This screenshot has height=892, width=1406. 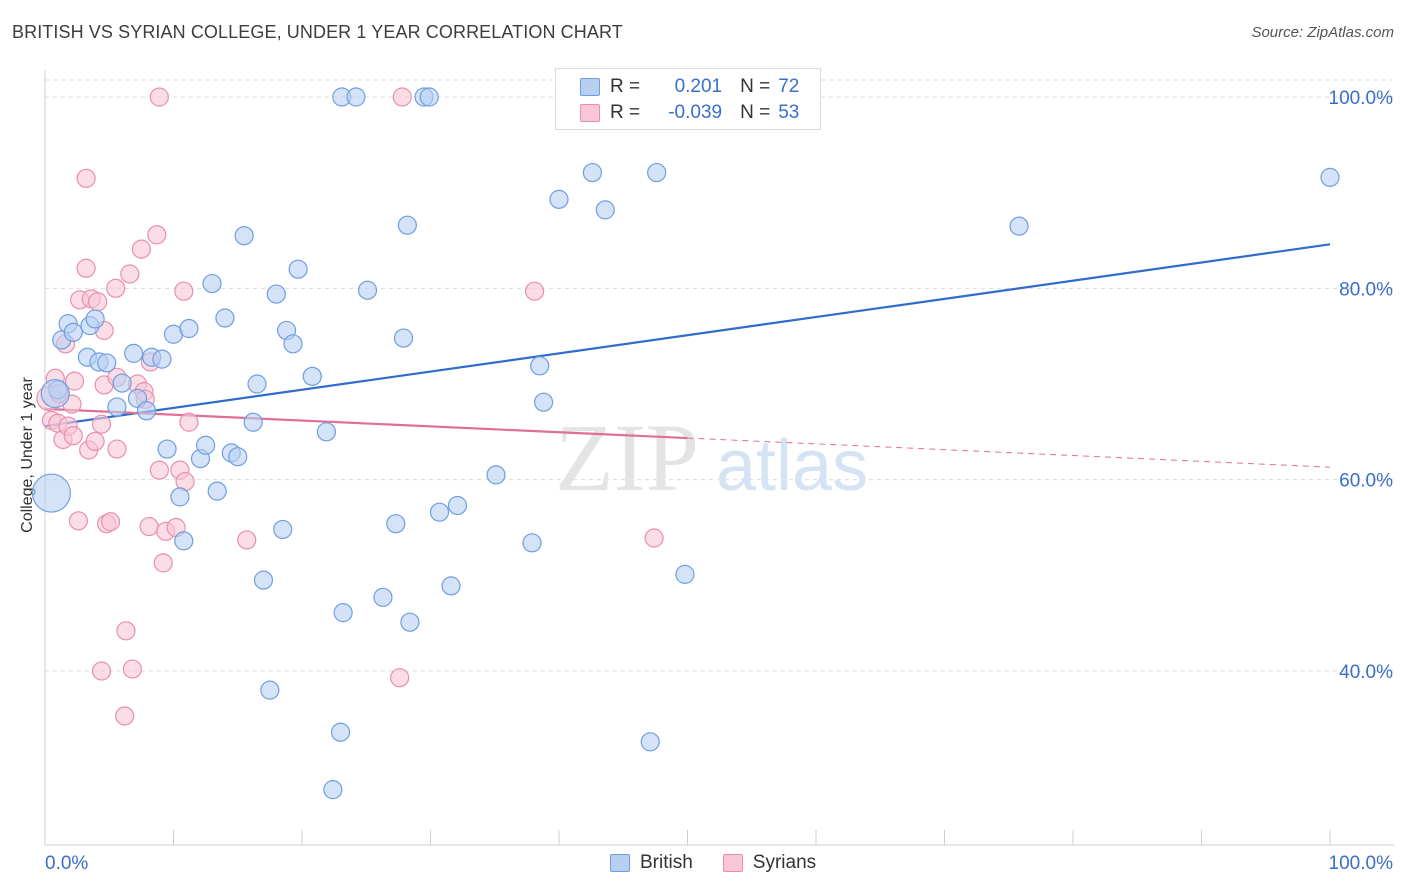 What do you see at coordinates (1366, 481) in the screenshot?
I see `y-tick-label: 60.0%` at bounding box center [1366, 481].